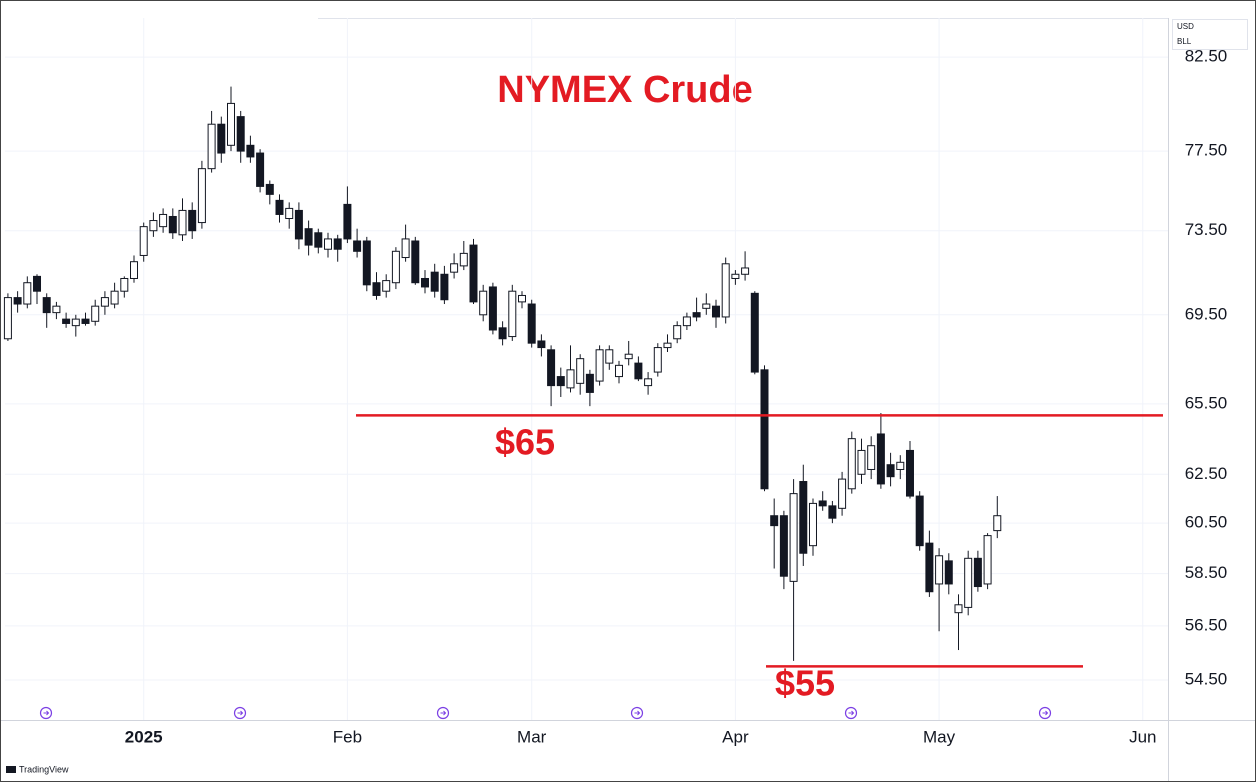  I want to click on y-tick-label: 73.50, so click(1206, 229).